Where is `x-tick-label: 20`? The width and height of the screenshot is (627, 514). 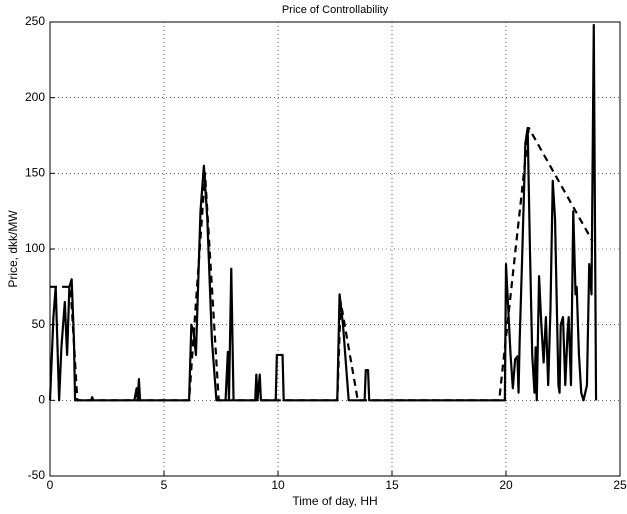
x-tick-label: 20 is located at coordinates (506, 485).